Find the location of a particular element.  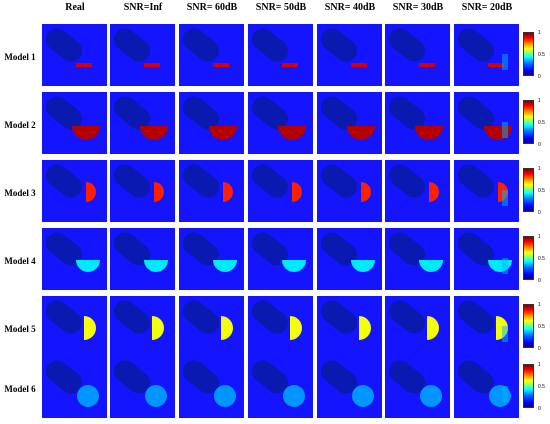

row-label: Model 6 is located at coordinates (20, 389).